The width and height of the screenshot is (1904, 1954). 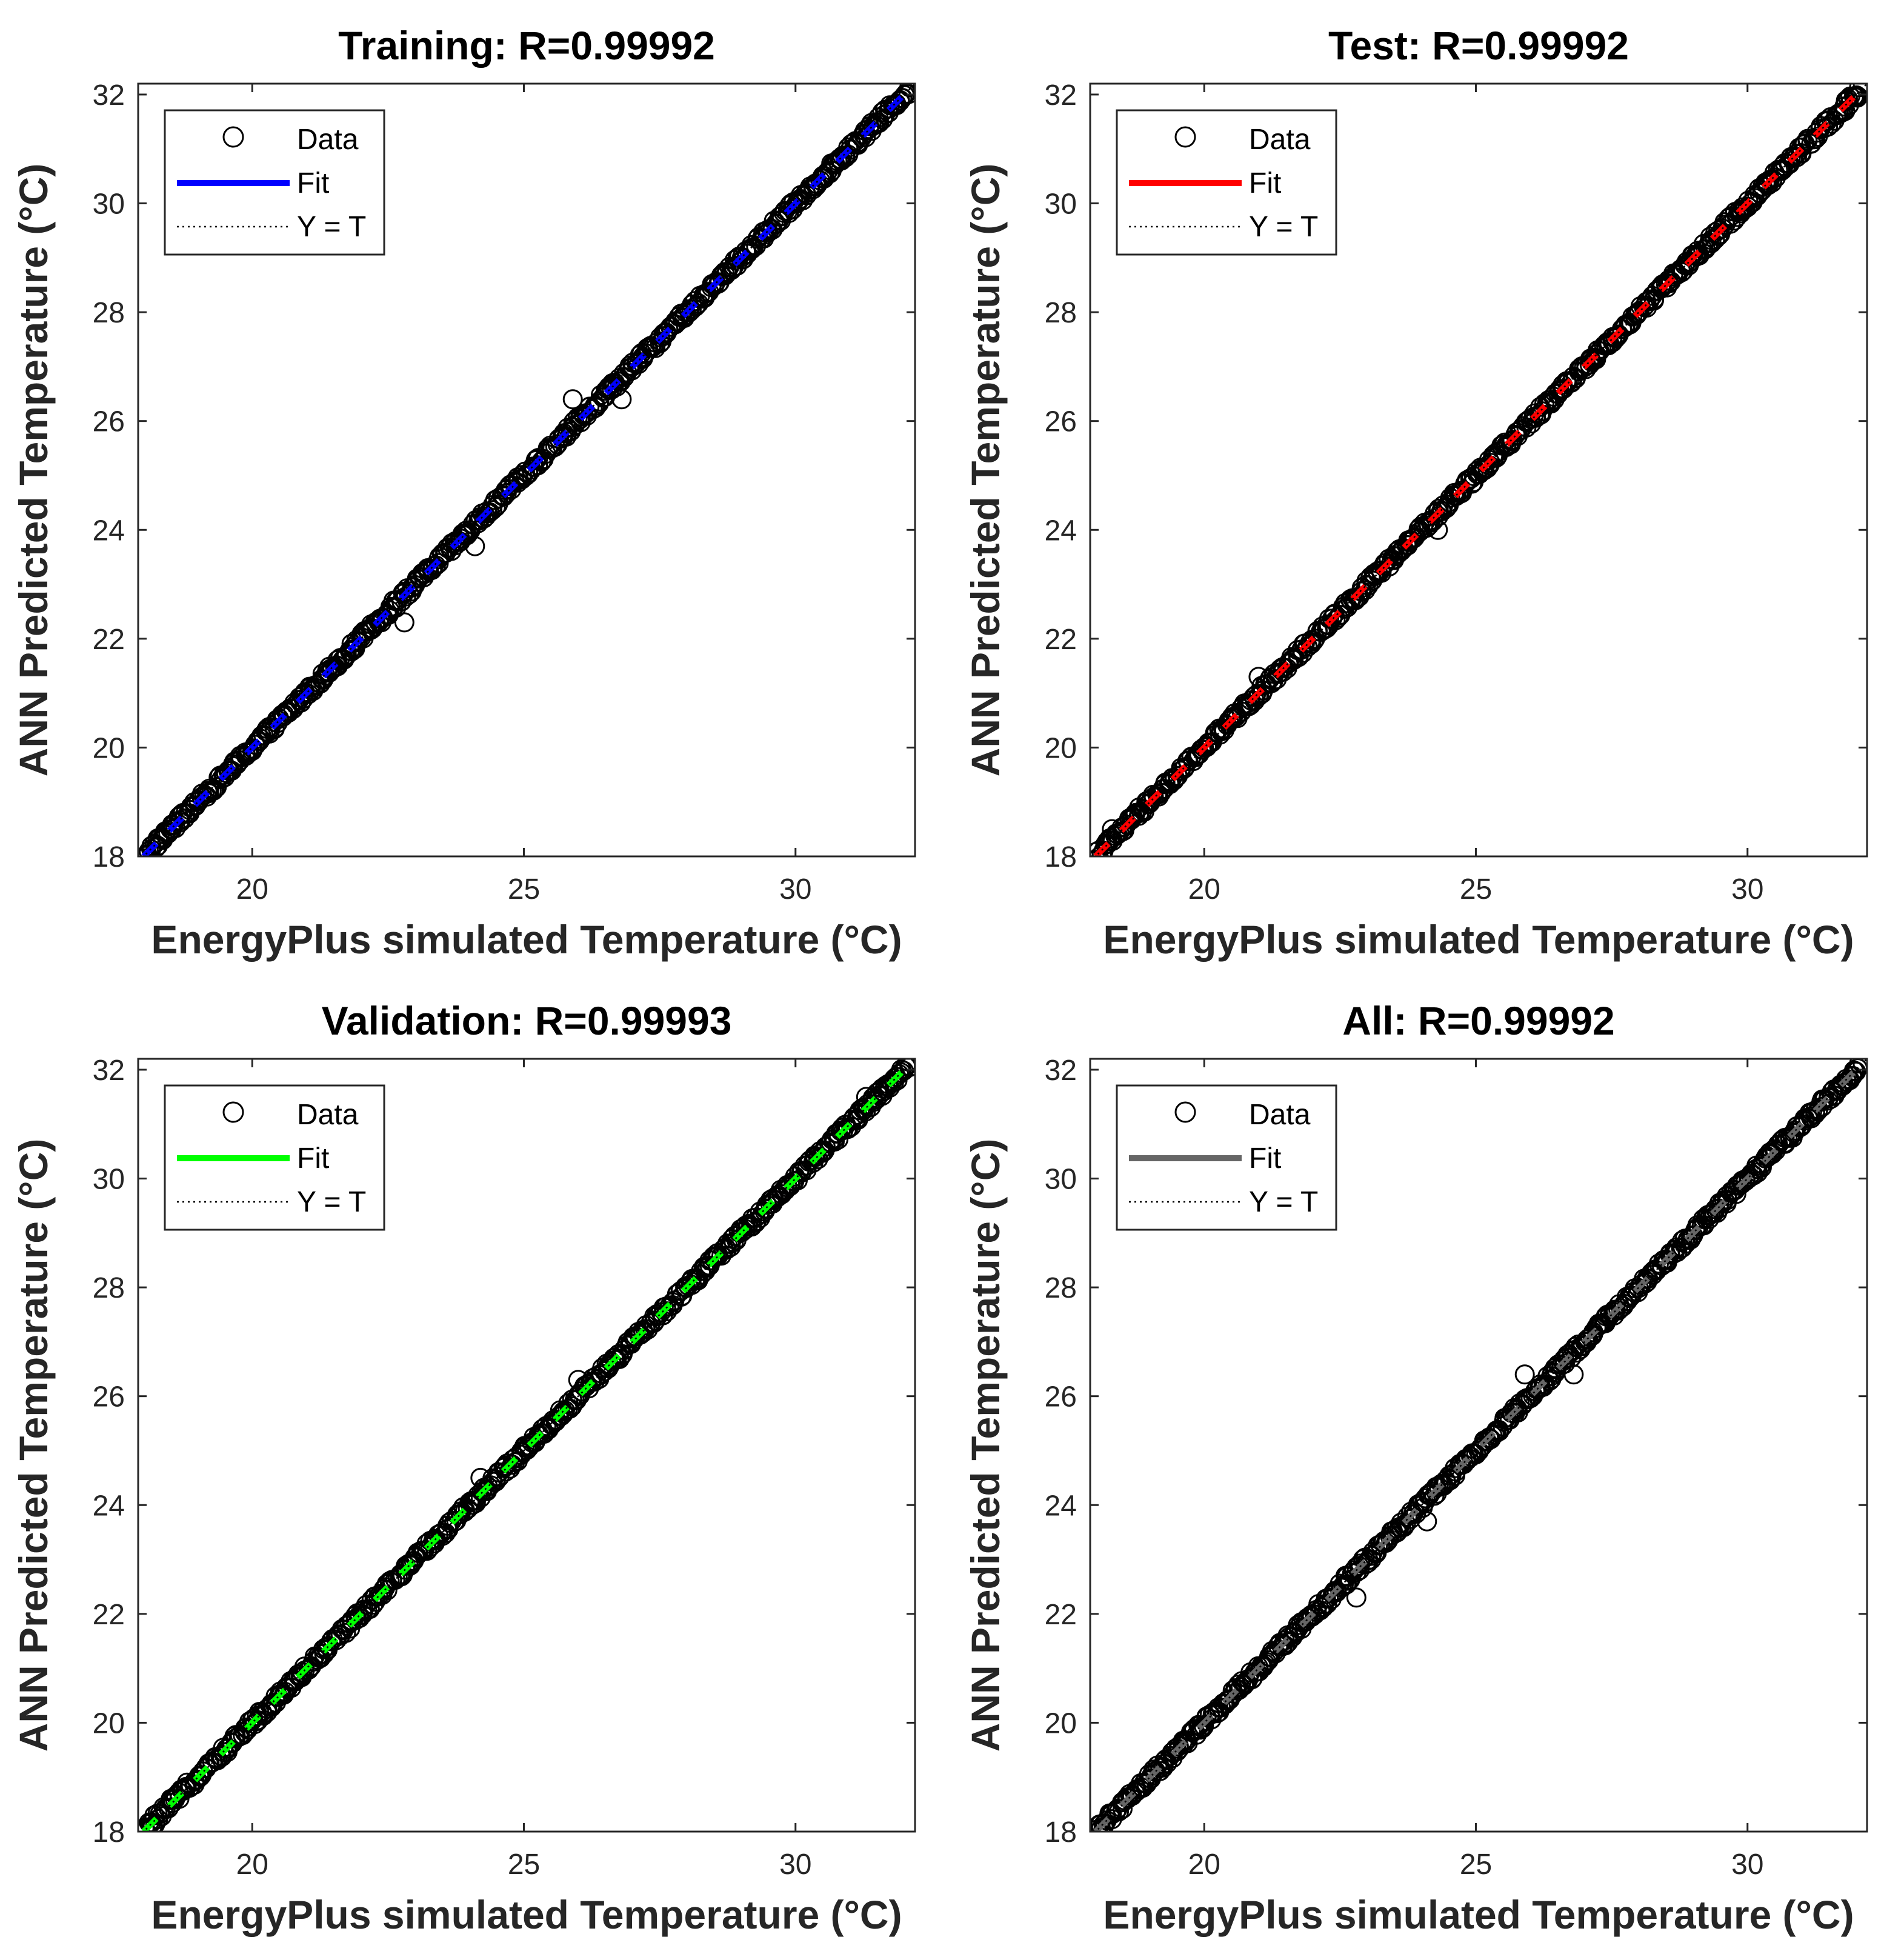 What do you see at coordinates (526, 45) in the screenshot?
I see `chart-title: Training: R=0.99992` at bounding box center [526, 45].